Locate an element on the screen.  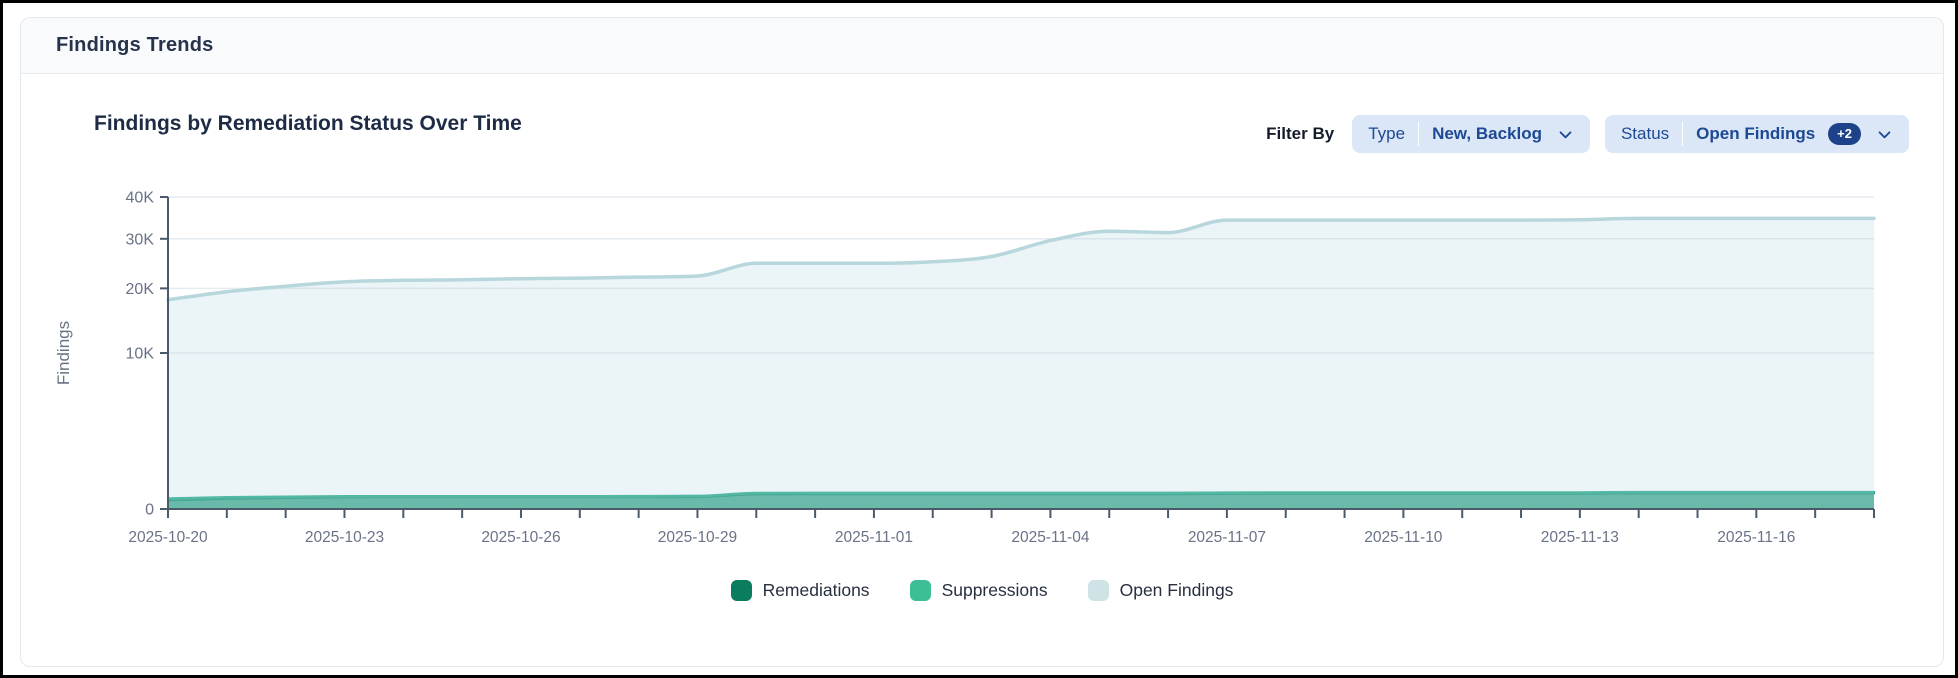
line-series-open-findings is located at coordinates (1021, 259).